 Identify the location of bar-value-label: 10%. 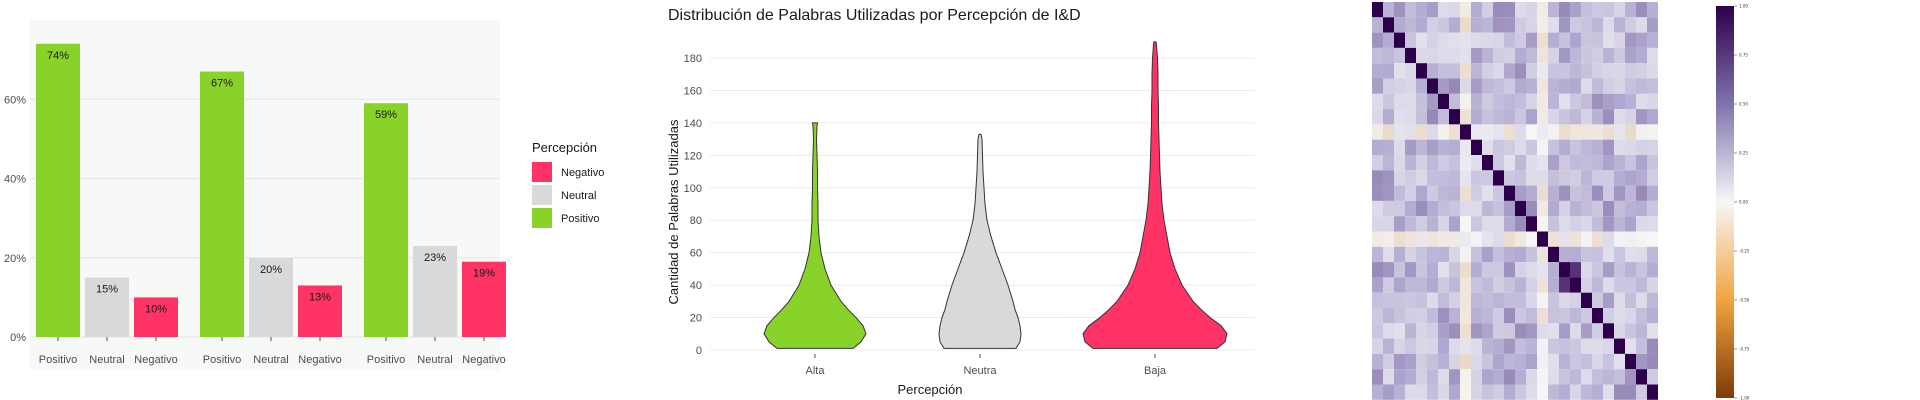
(156, 309).